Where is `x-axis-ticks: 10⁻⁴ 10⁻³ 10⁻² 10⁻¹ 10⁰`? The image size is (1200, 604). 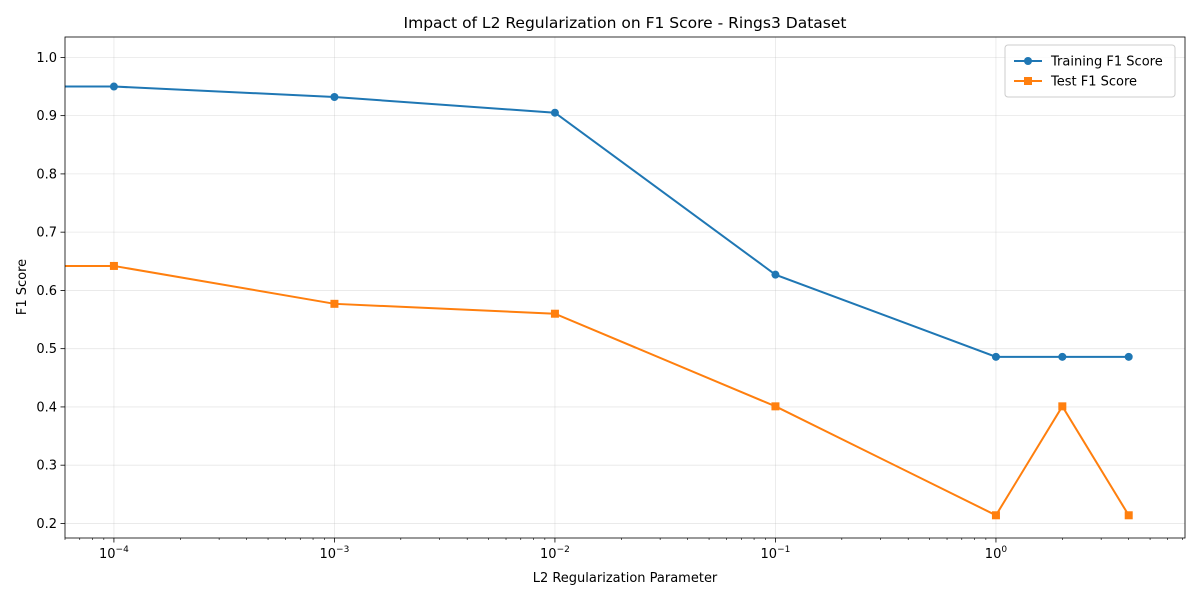
x-axis-ticks: 10⁻⁴ 10⁻³ 10⁻² 10⁻¹ 10⁰ is located at coordinates (623, 550).